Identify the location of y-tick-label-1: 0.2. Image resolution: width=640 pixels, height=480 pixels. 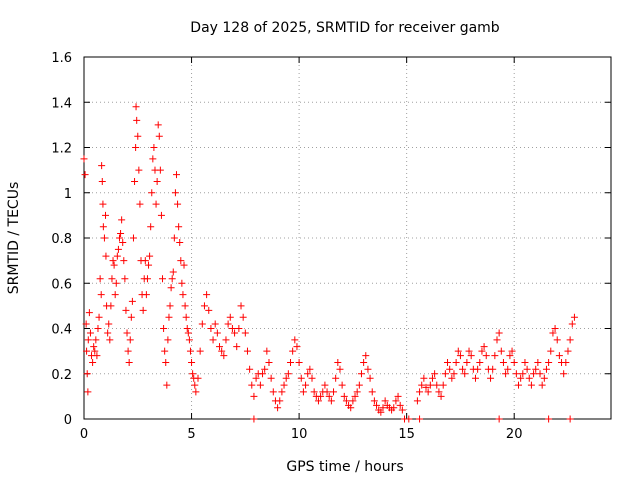
(61, 375).